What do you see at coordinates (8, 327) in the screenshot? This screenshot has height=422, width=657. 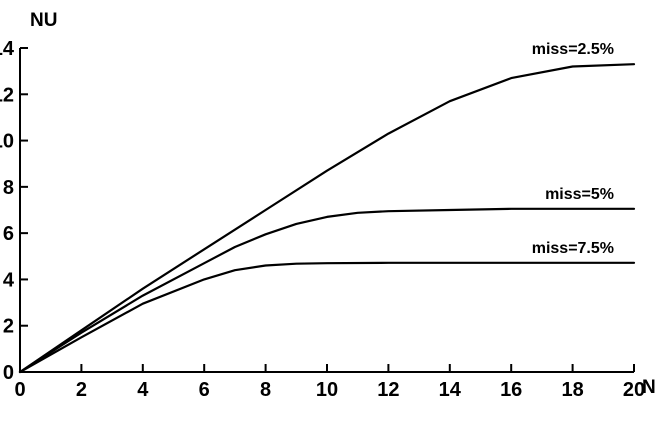 I see `y-tick-label: 2` at bounding box center [8, 327].